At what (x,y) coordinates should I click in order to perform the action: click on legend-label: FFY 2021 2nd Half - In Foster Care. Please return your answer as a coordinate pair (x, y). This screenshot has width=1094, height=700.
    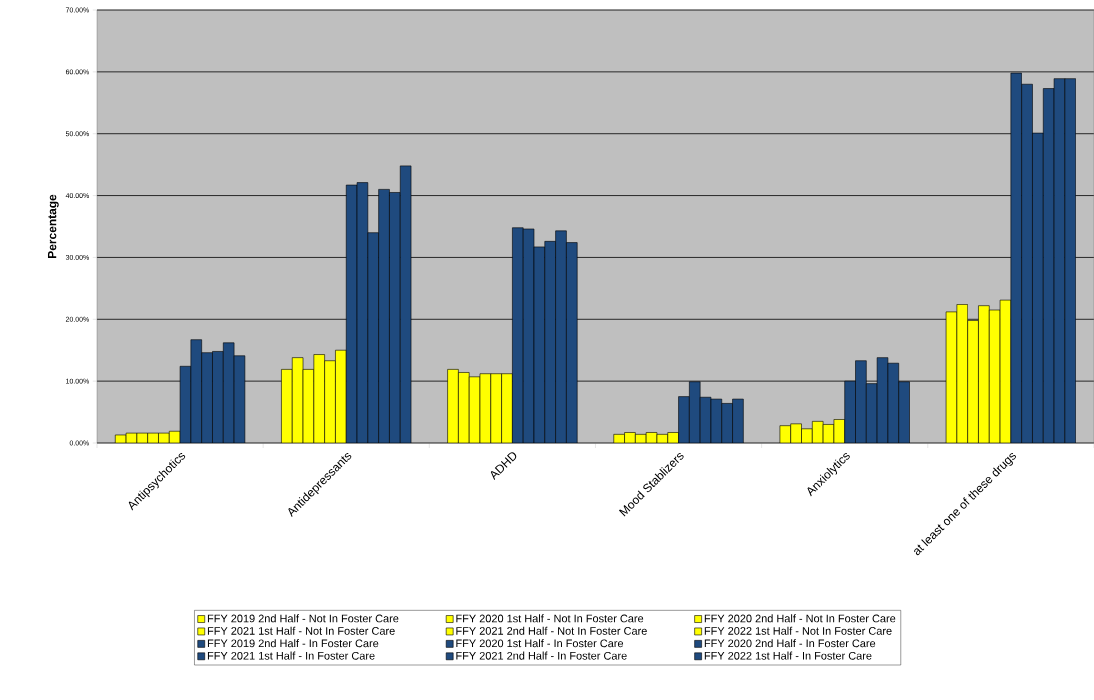
    Looking at the image, I should click on (541, 655).